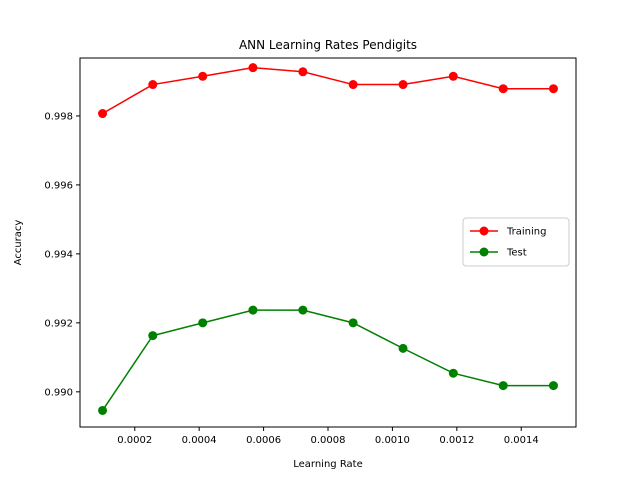  Describe the element at coordinates (328, 45) in the screenshot. I see `chart-title: ANN Learning Rates Pendigits` at that location.